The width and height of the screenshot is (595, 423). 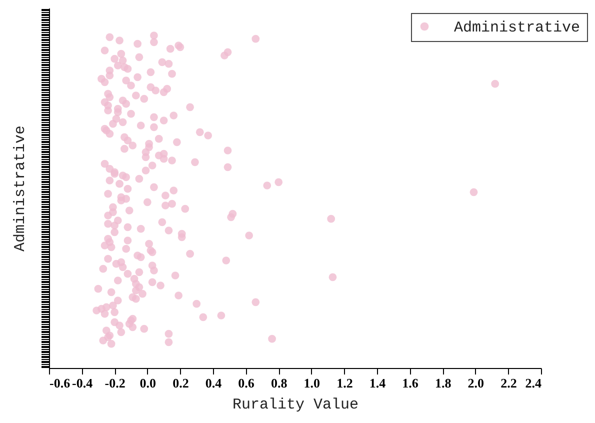 What do you see at coordinates (115, 383) in the screenshot?
I see `x-tick-label: -0.2` at bounding box center [115, 383].